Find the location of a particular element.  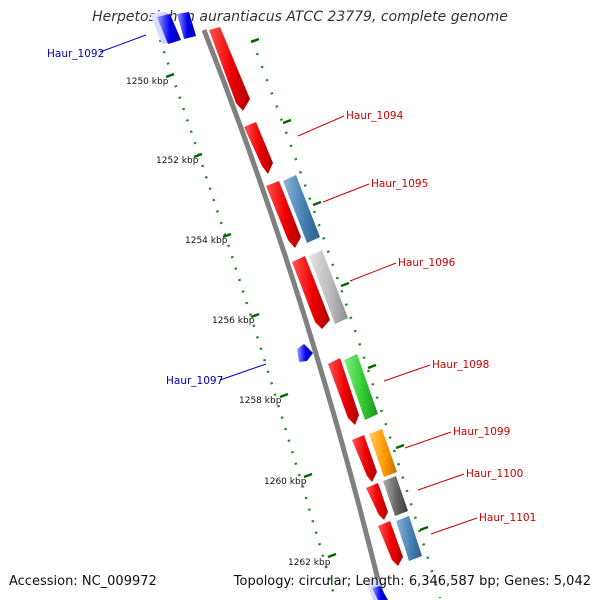

gene-label-haur-1094: Haur_1094 is located at coordinates (375, 116).